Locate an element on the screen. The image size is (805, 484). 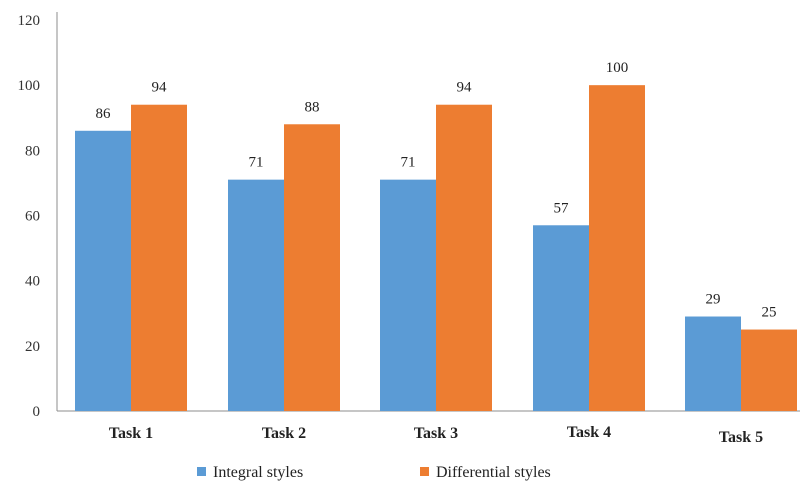
data-label: 86 is located at coordinates (104, 114).